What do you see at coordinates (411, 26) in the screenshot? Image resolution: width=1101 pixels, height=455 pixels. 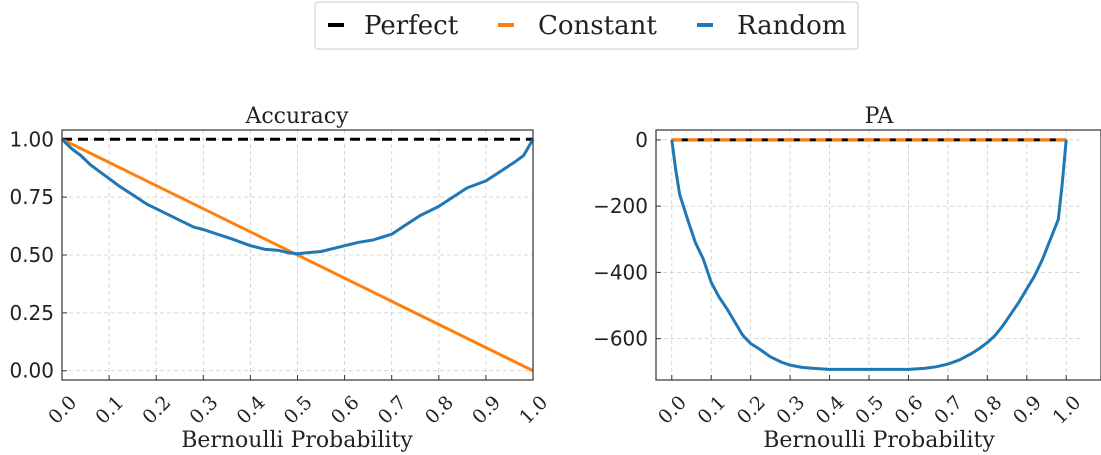 I see `legend-label-perfect: Perfect` at bounding box center [411, 26].